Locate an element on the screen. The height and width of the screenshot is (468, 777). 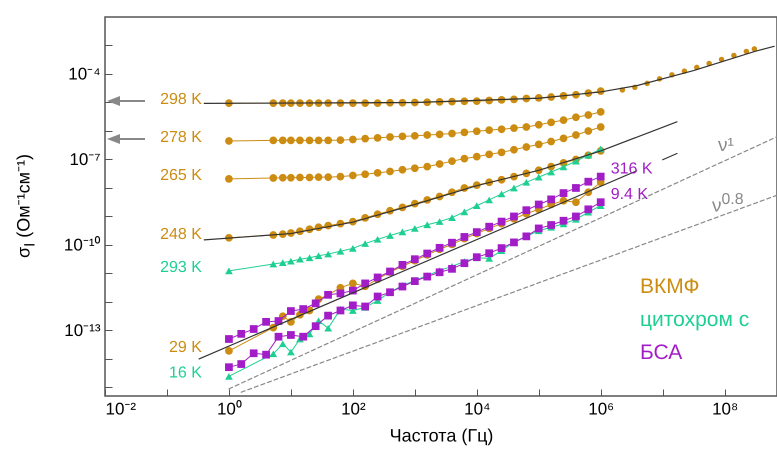
x-tick-label: 10⁴ is located at coordinates (477, 409).